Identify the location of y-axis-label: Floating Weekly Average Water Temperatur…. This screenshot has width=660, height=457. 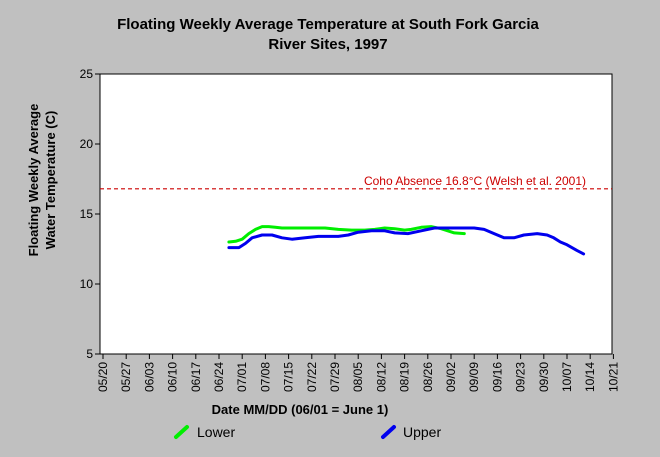
(42, 180).